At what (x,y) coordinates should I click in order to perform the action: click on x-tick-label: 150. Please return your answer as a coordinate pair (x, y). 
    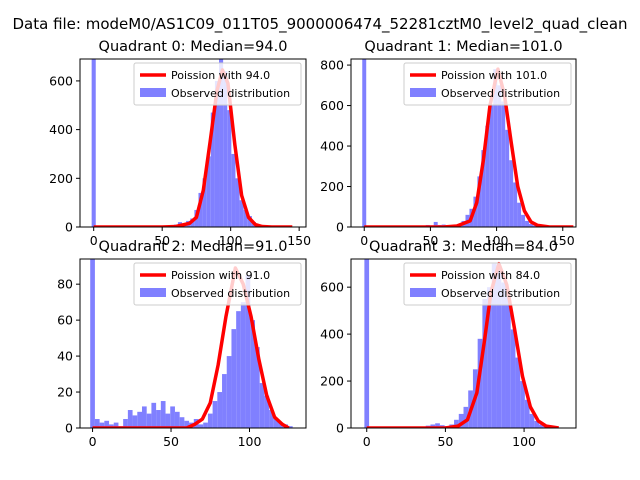
    Looking at the image, I should click on (299, 240).